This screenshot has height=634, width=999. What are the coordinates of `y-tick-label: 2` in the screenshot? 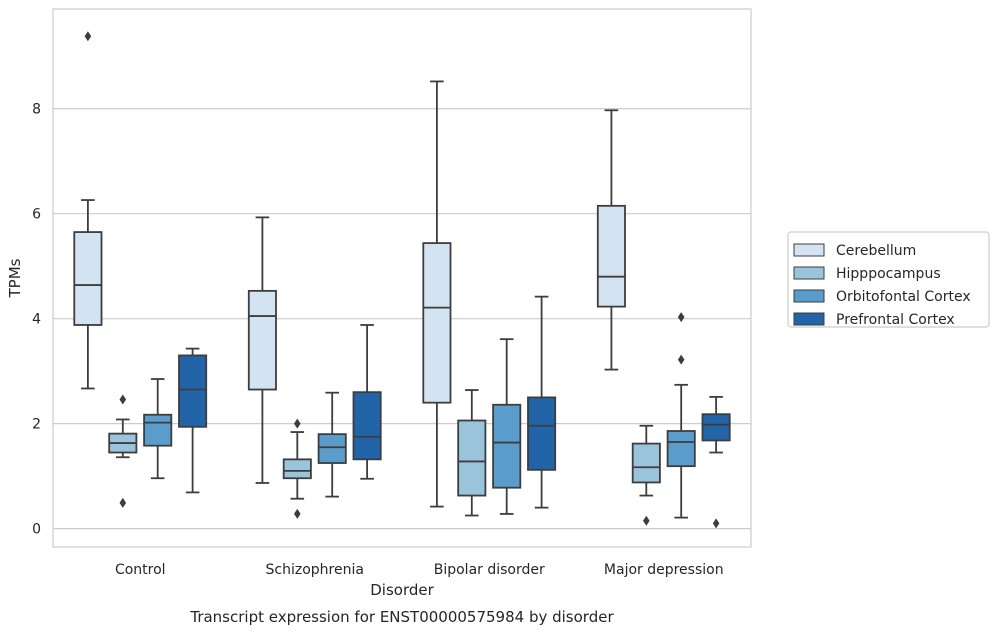 It's located at (36, 425).